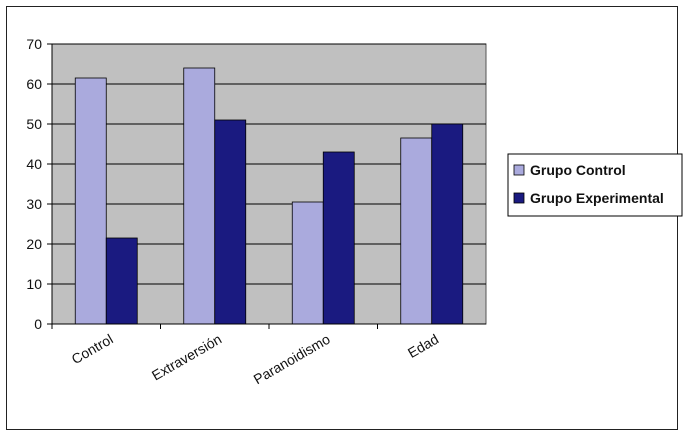  I want to click on y-tick-label: 50, so click(34, 124).